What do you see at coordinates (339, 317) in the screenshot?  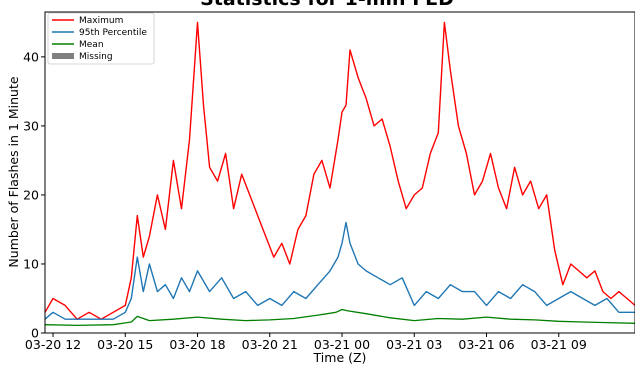 I see `series-line-mean` at bounding box center [339, 317].